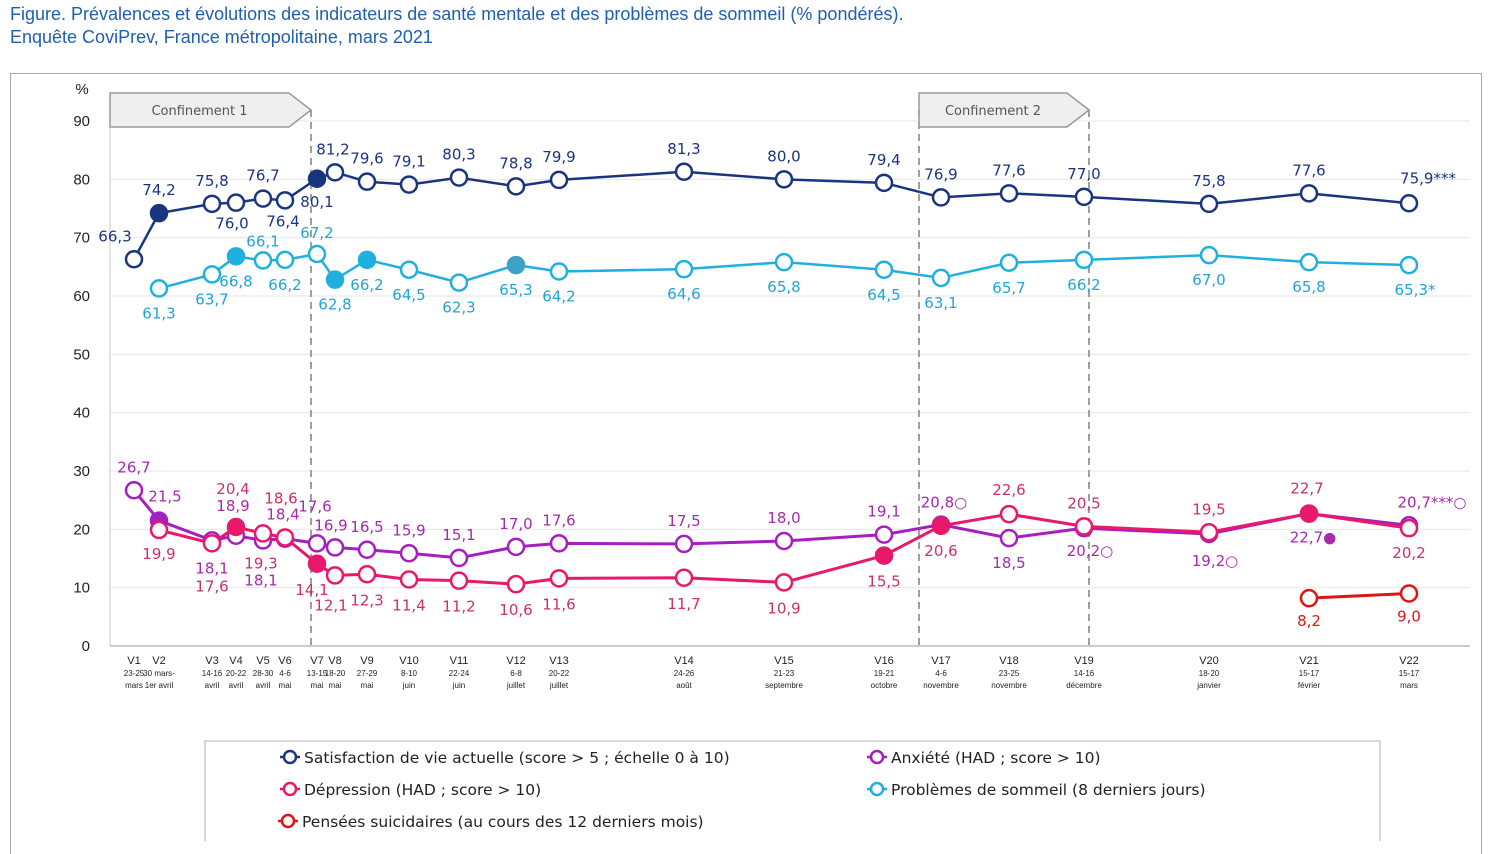  Describe the element at coordinates (1306, 489) in the screenshot. I see `data-label: 22,7` at that location.